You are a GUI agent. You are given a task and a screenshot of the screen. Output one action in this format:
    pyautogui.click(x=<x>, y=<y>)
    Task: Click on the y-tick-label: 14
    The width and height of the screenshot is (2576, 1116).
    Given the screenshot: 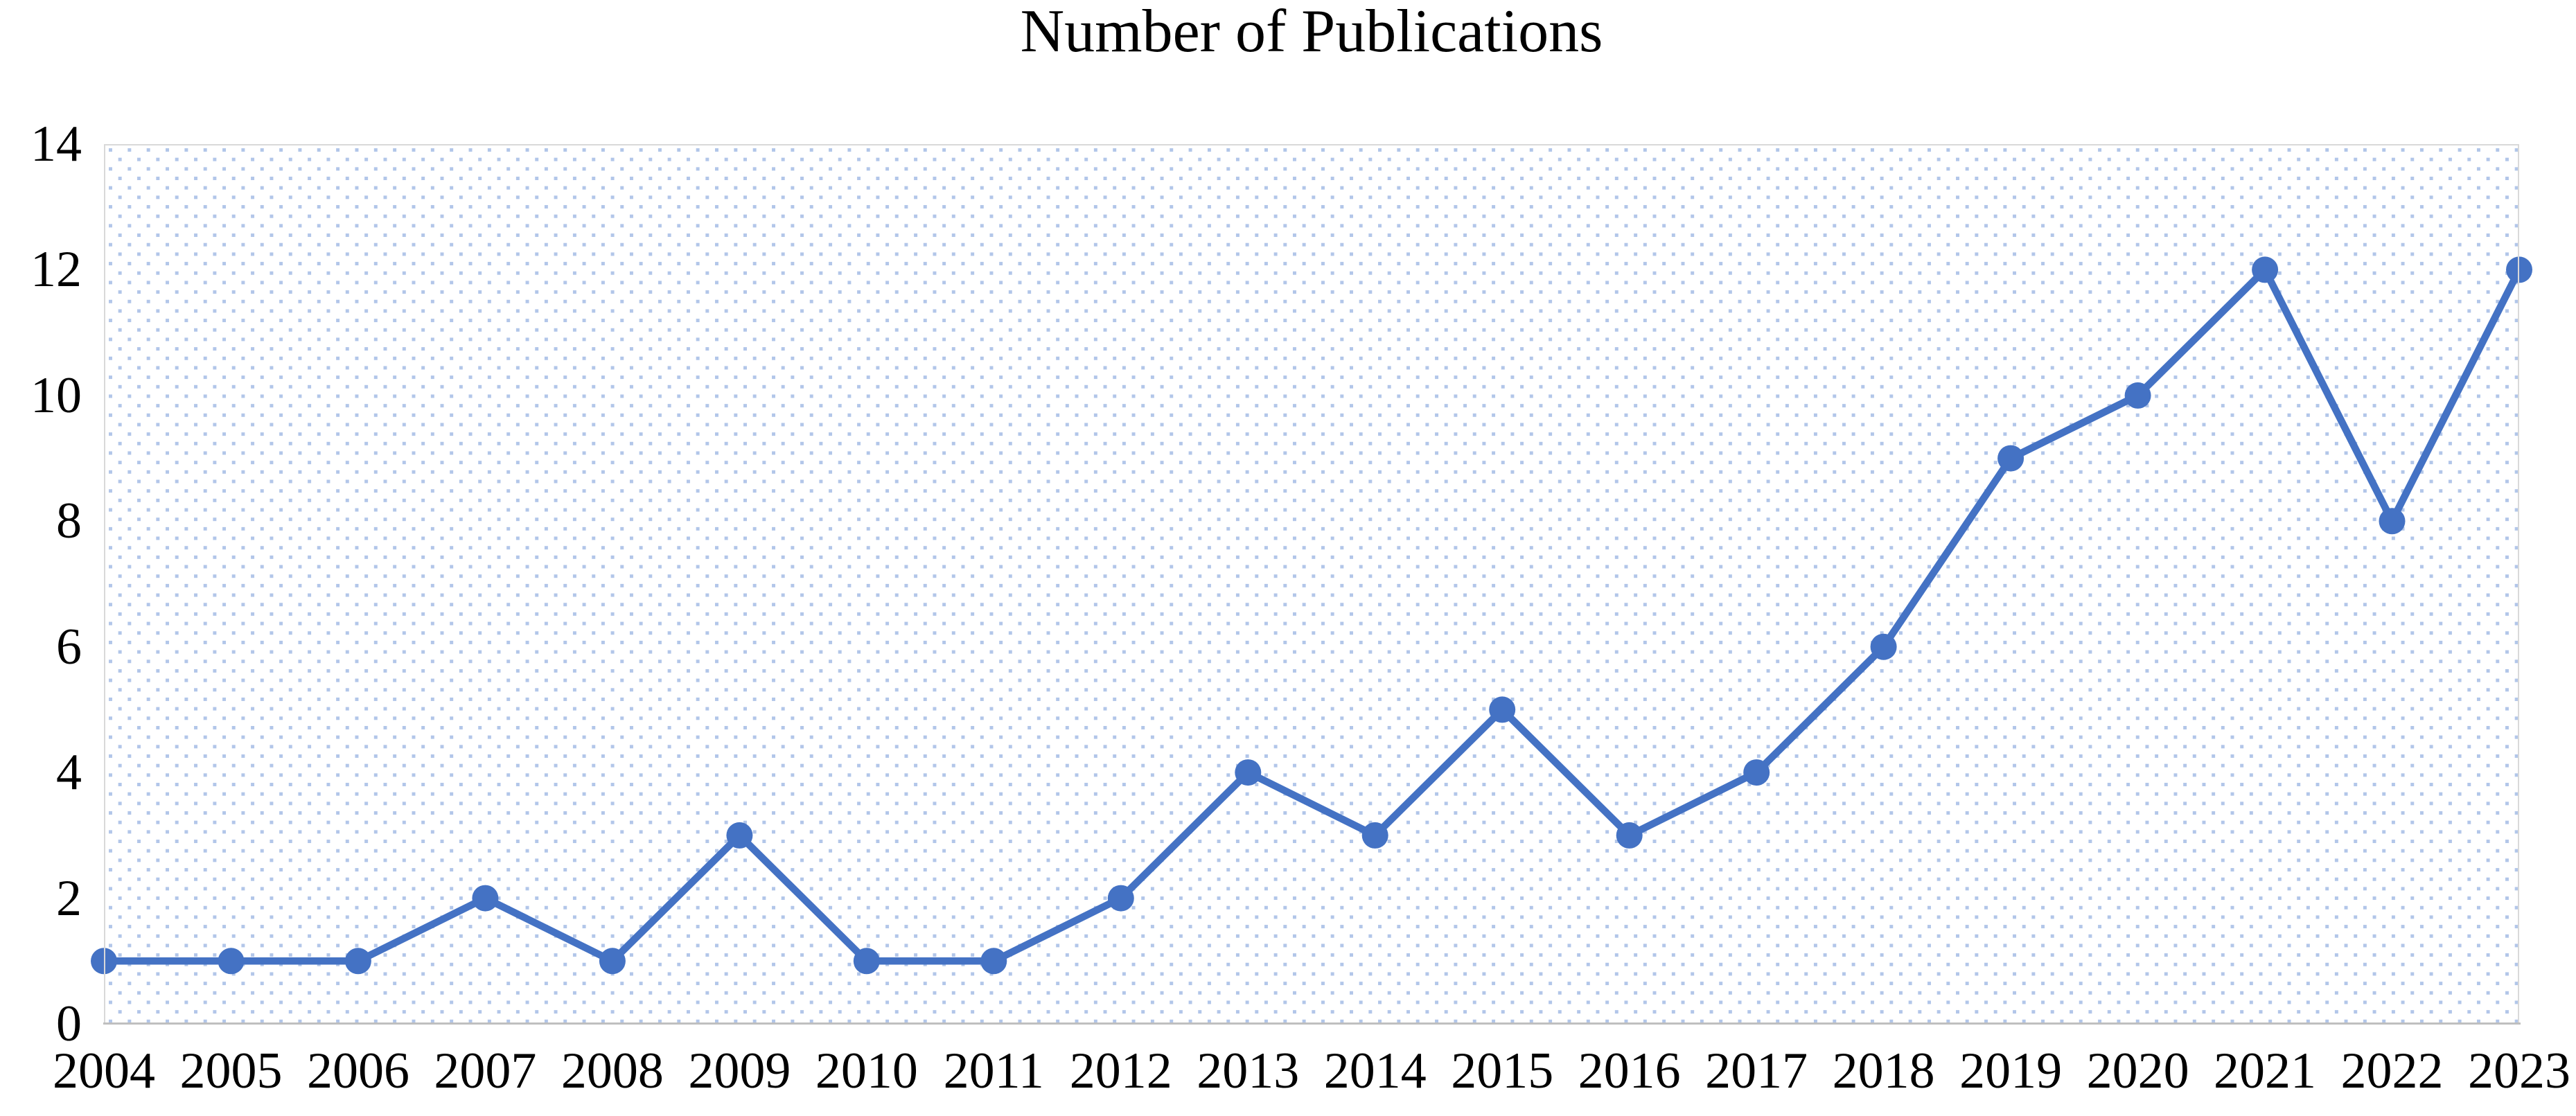 What is the action you would take?
    pyautogui.click(x=56, y=144)
    